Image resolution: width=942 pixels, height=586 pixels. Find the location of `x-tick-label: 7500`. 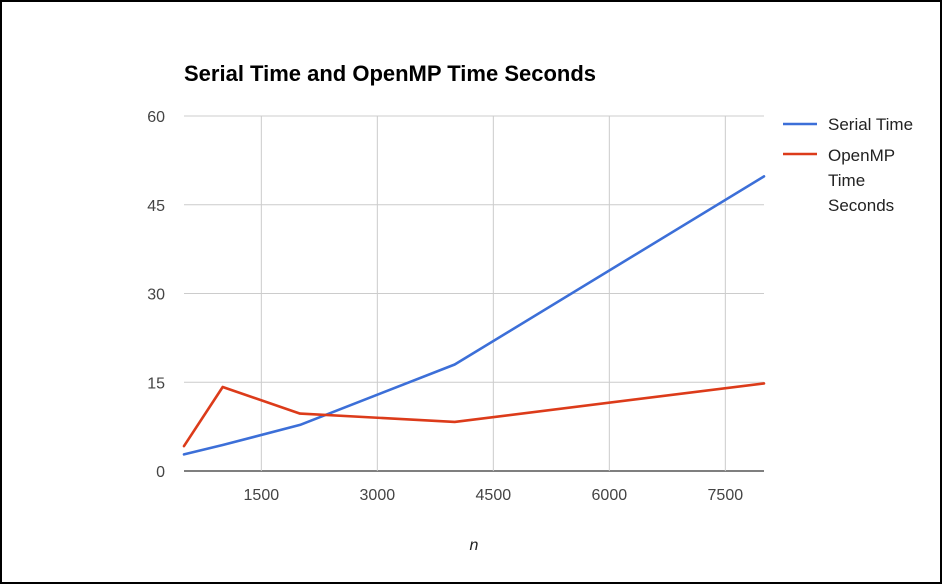

x-tick-label: 7500 is located at coordinates (726, 495).